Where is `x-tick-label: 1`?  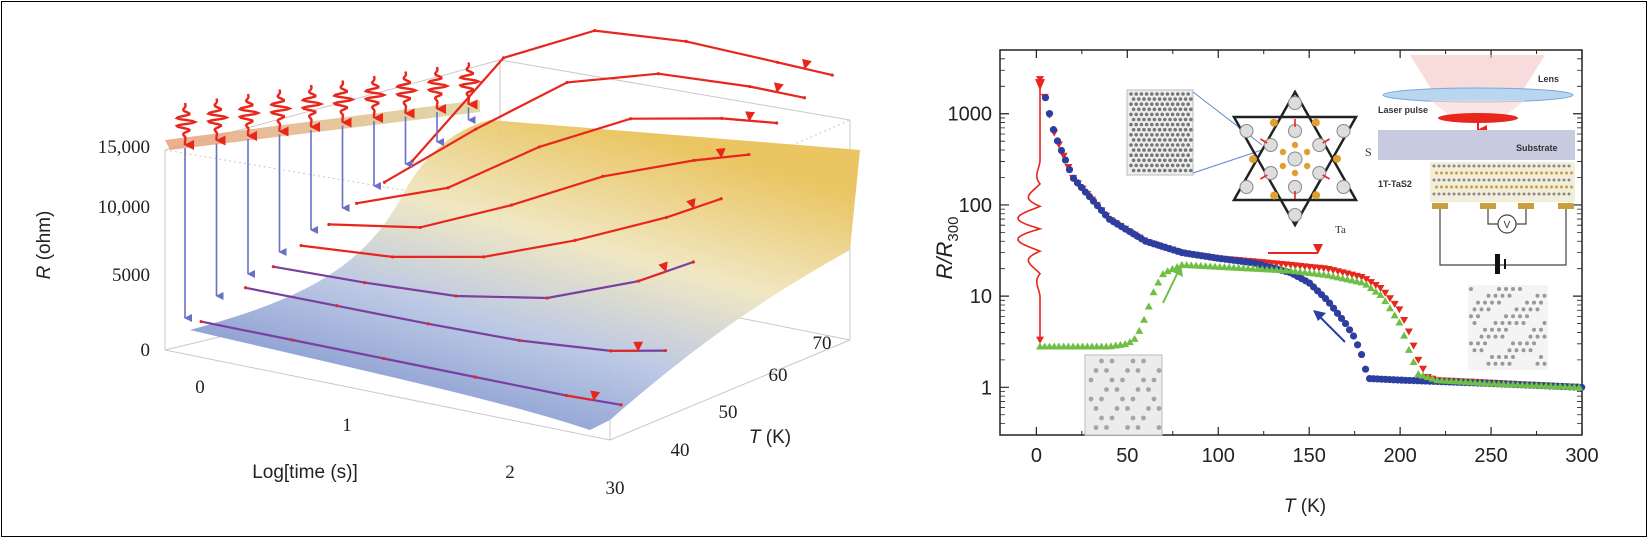 x-tick-label: 1 is located at coordinates (347, 425).